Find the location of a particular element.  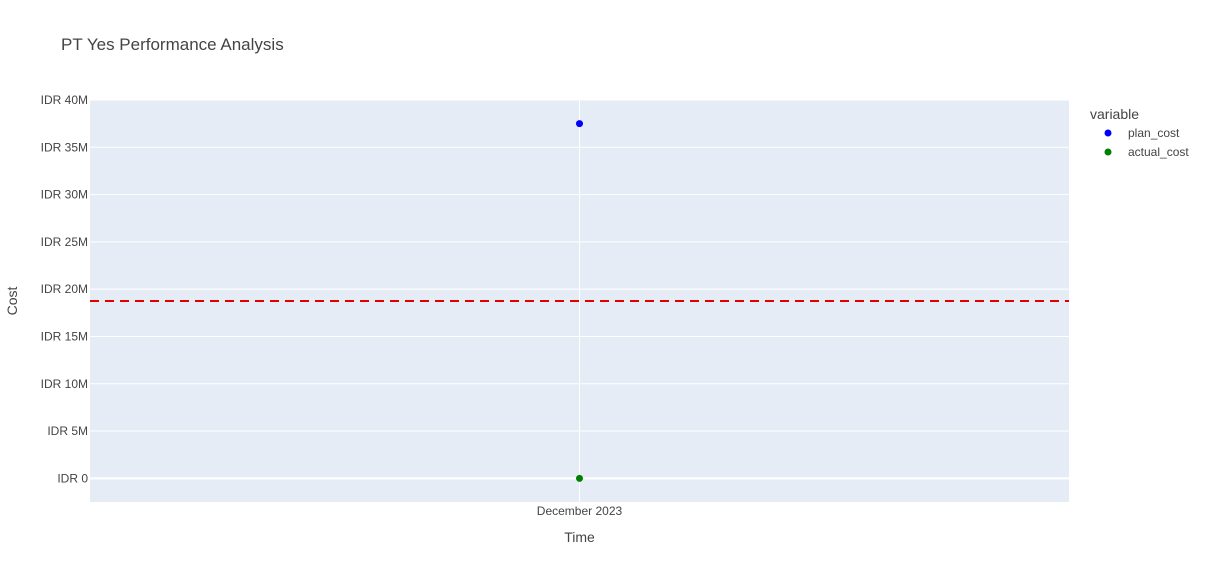

data-markers is located at coordinates (579, 301).